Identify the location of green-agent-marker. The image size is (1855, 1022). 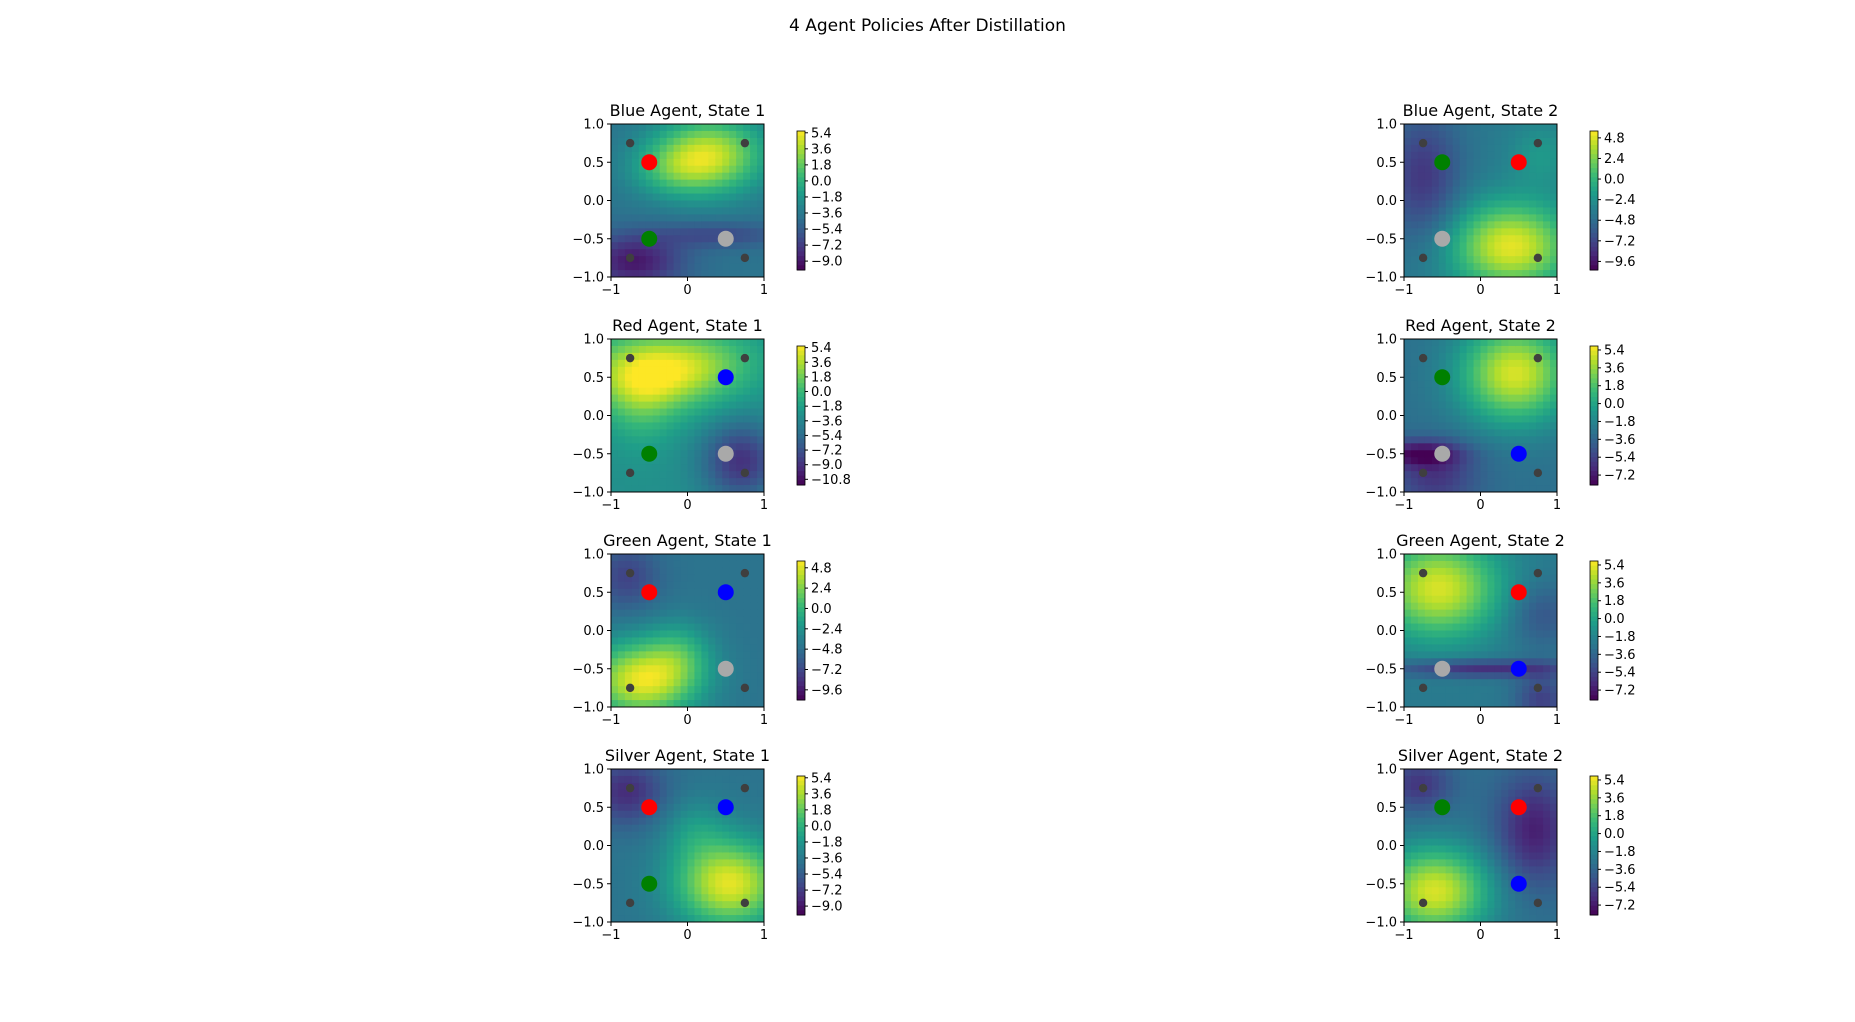
(1442, 377).